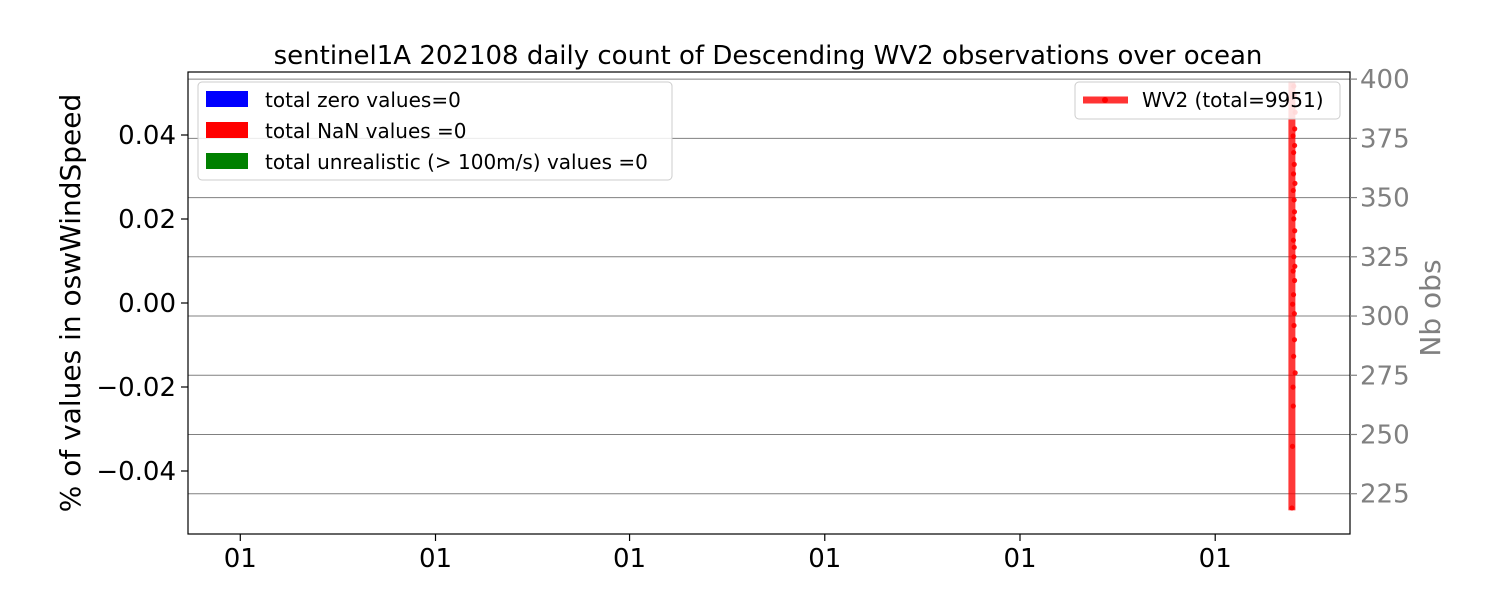  Describe the element at coordinates (1385, 80) in the screenshot. I see `right-tick-label-7: 400` at that location.